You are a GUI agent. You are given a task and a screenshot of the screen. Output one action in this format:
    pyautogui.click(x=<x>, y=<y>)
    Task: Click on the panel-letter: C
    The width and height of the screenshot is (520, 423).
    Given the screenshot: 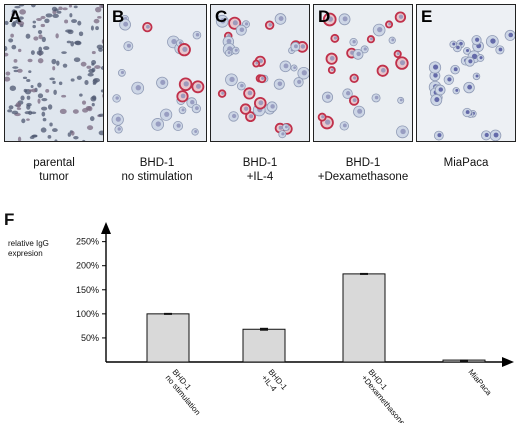 What is the action you would take?
    pyautogui.click(x=221, y=16)
    